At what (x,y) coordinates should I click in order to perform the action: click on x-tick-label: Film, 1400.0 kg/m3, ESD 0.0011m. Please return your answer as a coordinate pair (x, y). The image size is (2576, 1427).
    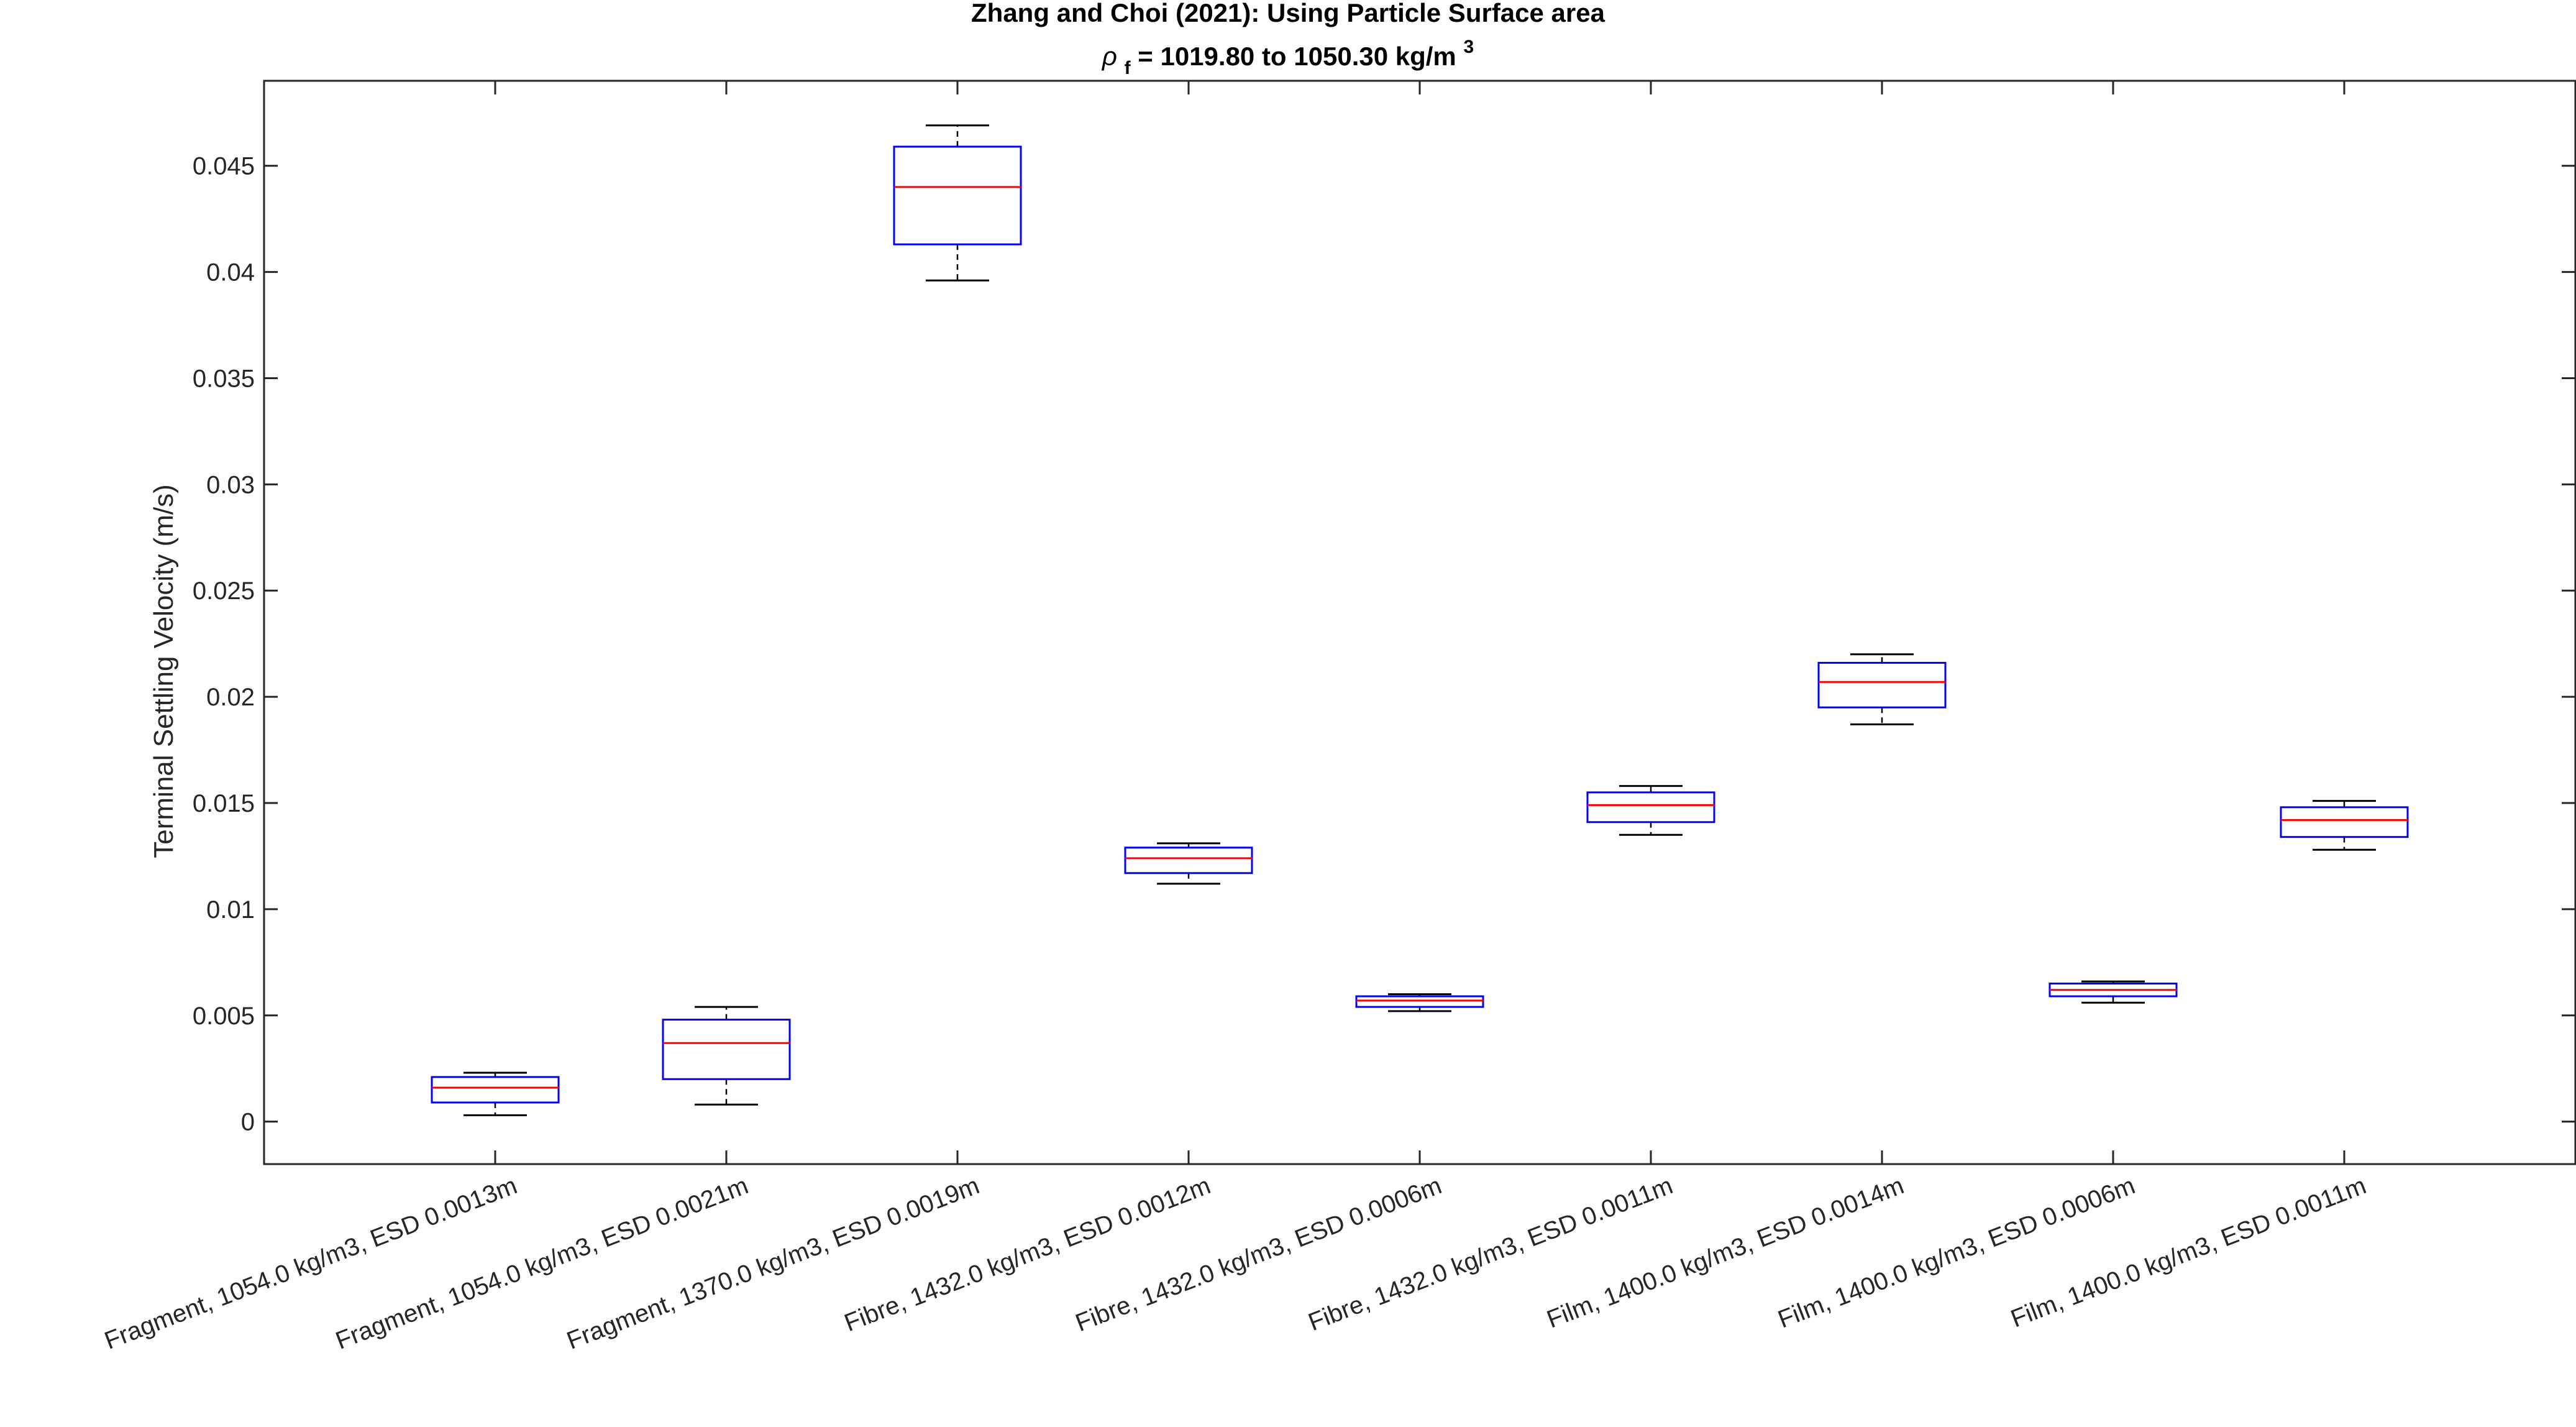
    Looking at the image, I should click on (2188, 1252).